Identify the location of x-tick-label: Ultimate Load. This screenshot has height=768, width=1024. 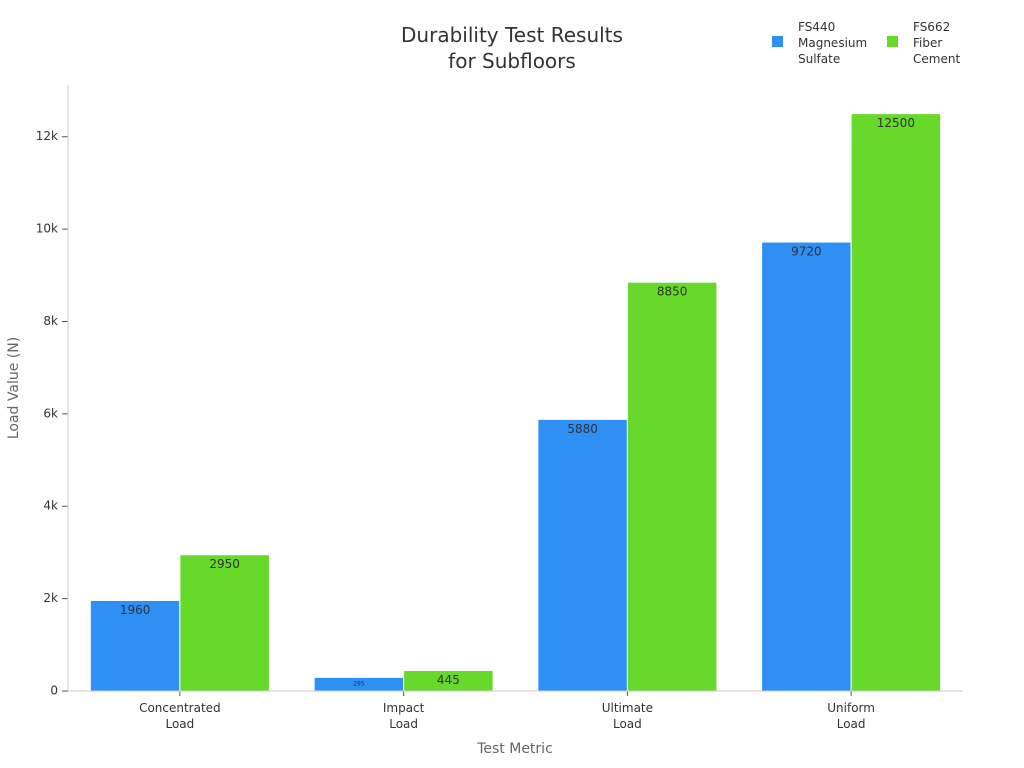
(627, 716).